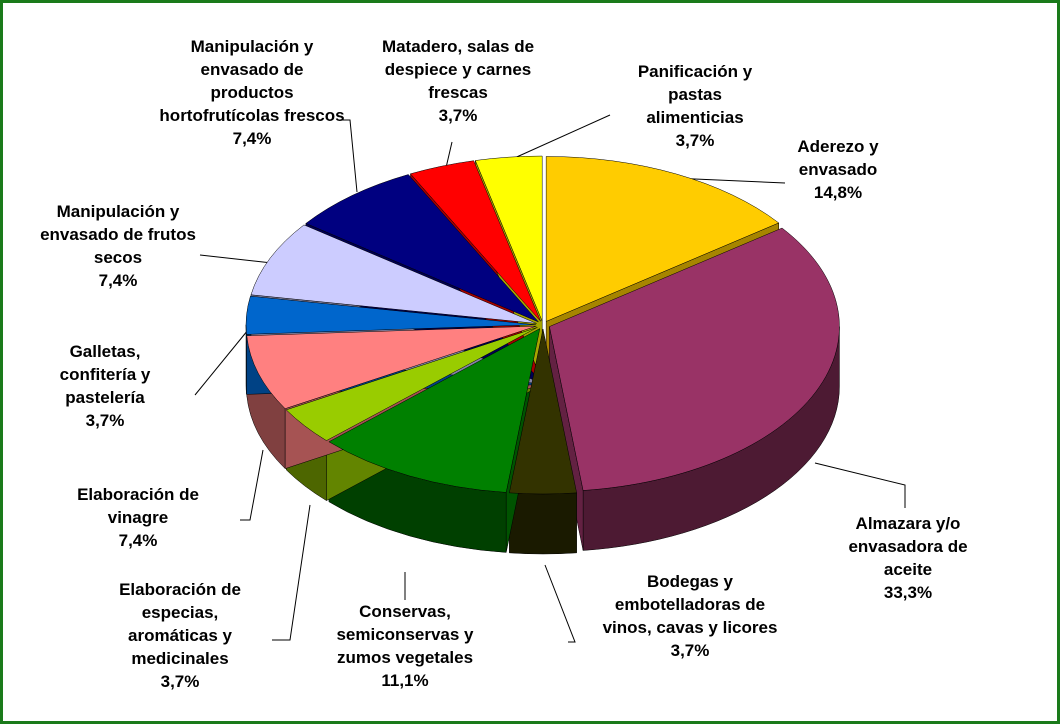  Describe the element at coordinates (405, 680) in the screenshot. I see `slice-value: 11,1%` at that location.